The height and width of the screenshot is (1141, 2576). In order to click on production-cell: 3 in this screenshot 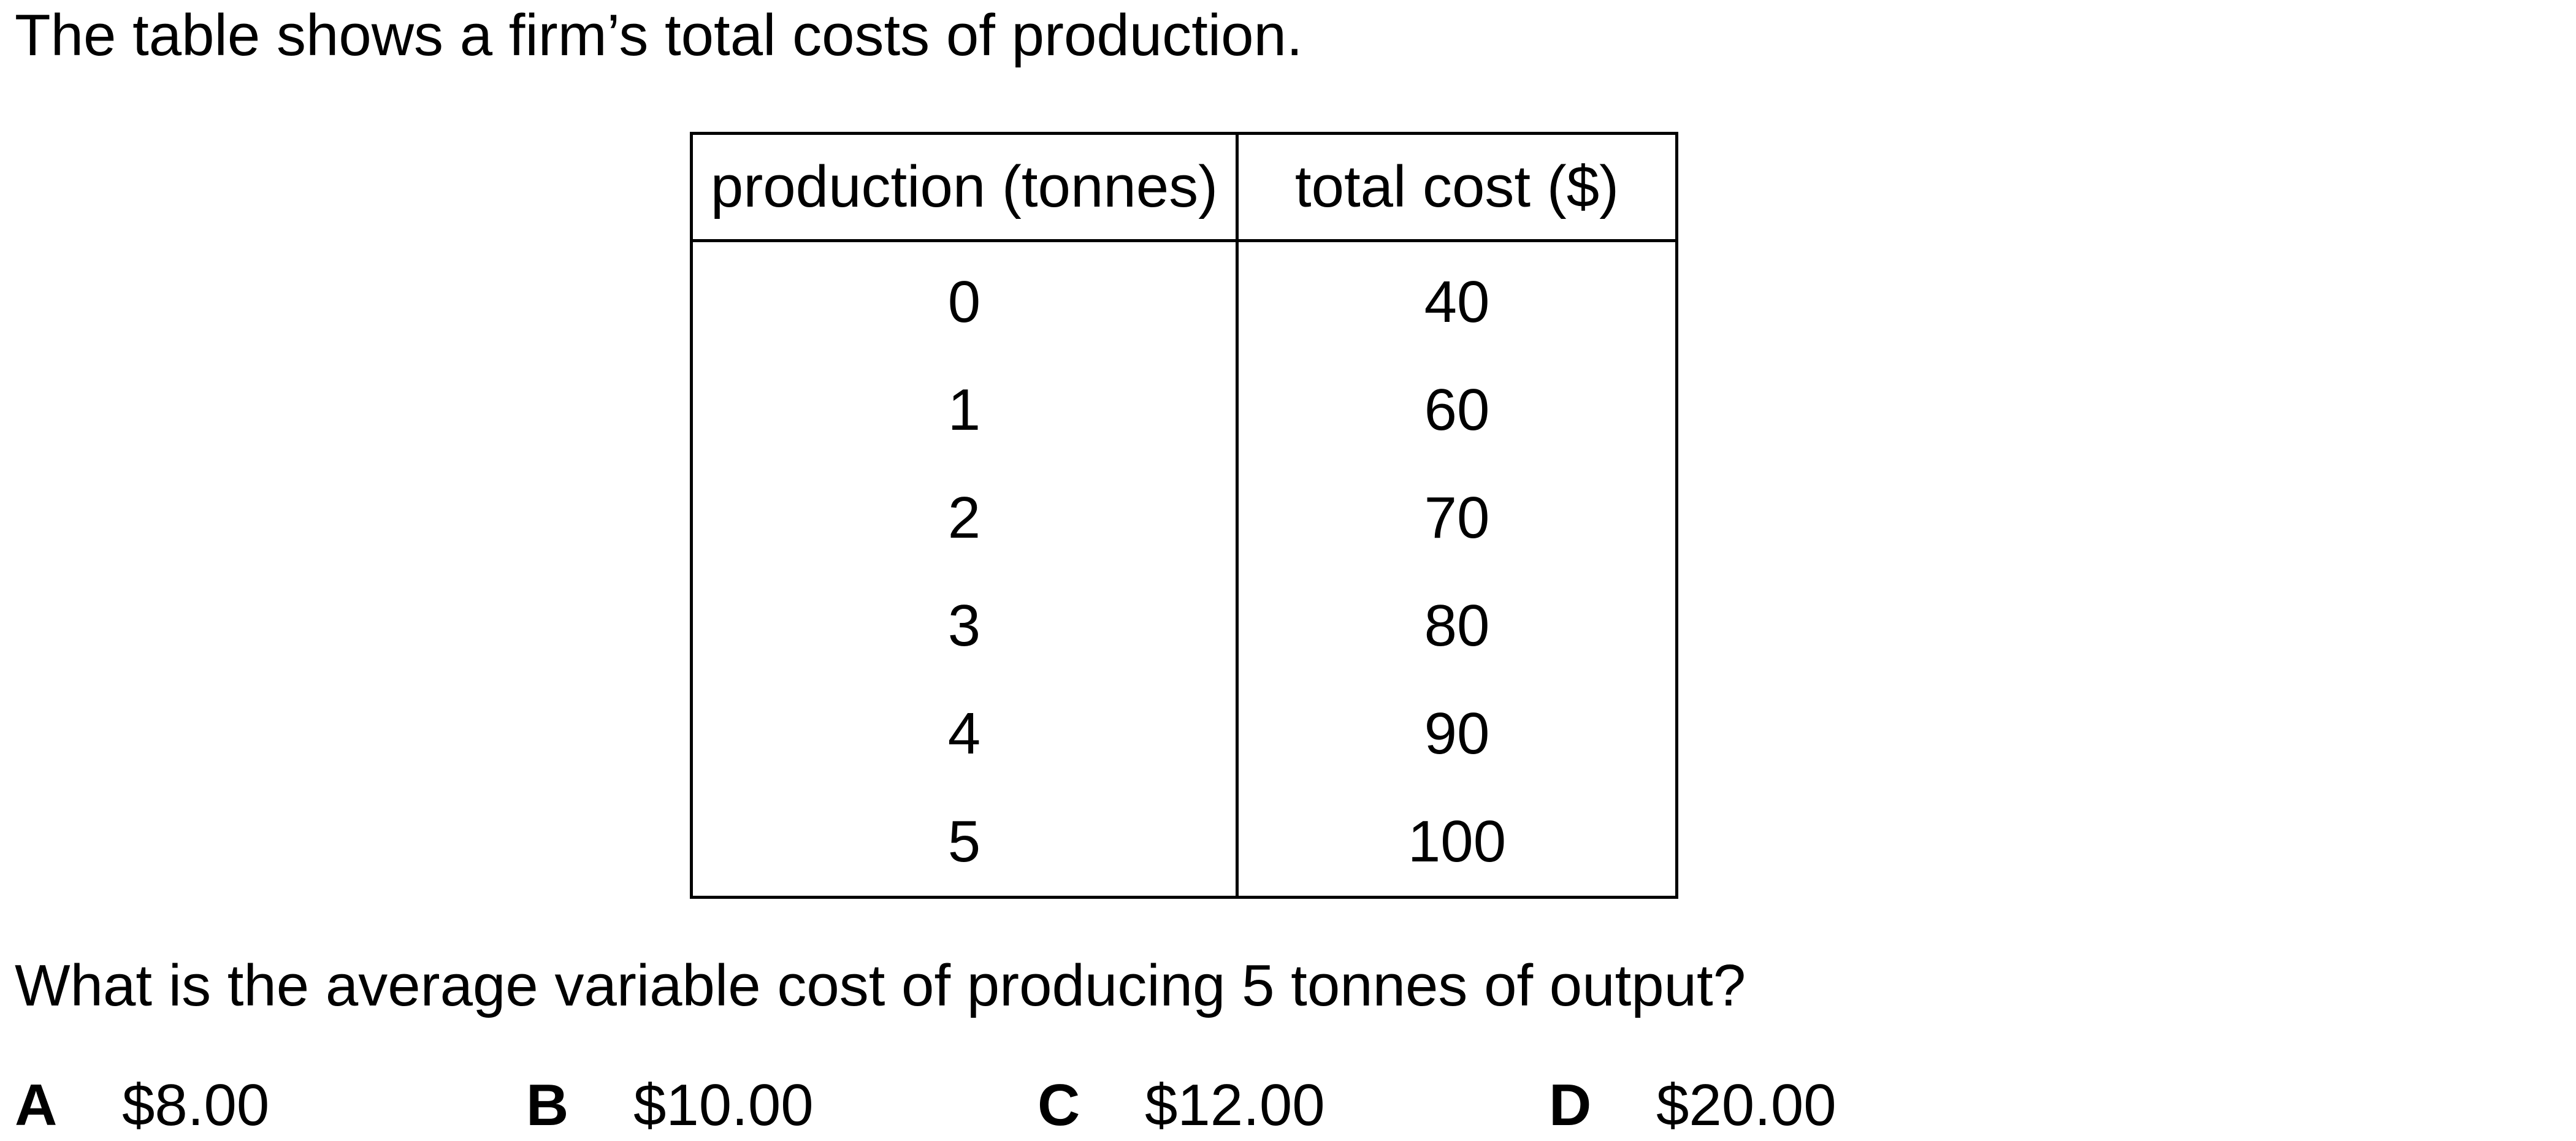, I will do `click(964, 626)`.